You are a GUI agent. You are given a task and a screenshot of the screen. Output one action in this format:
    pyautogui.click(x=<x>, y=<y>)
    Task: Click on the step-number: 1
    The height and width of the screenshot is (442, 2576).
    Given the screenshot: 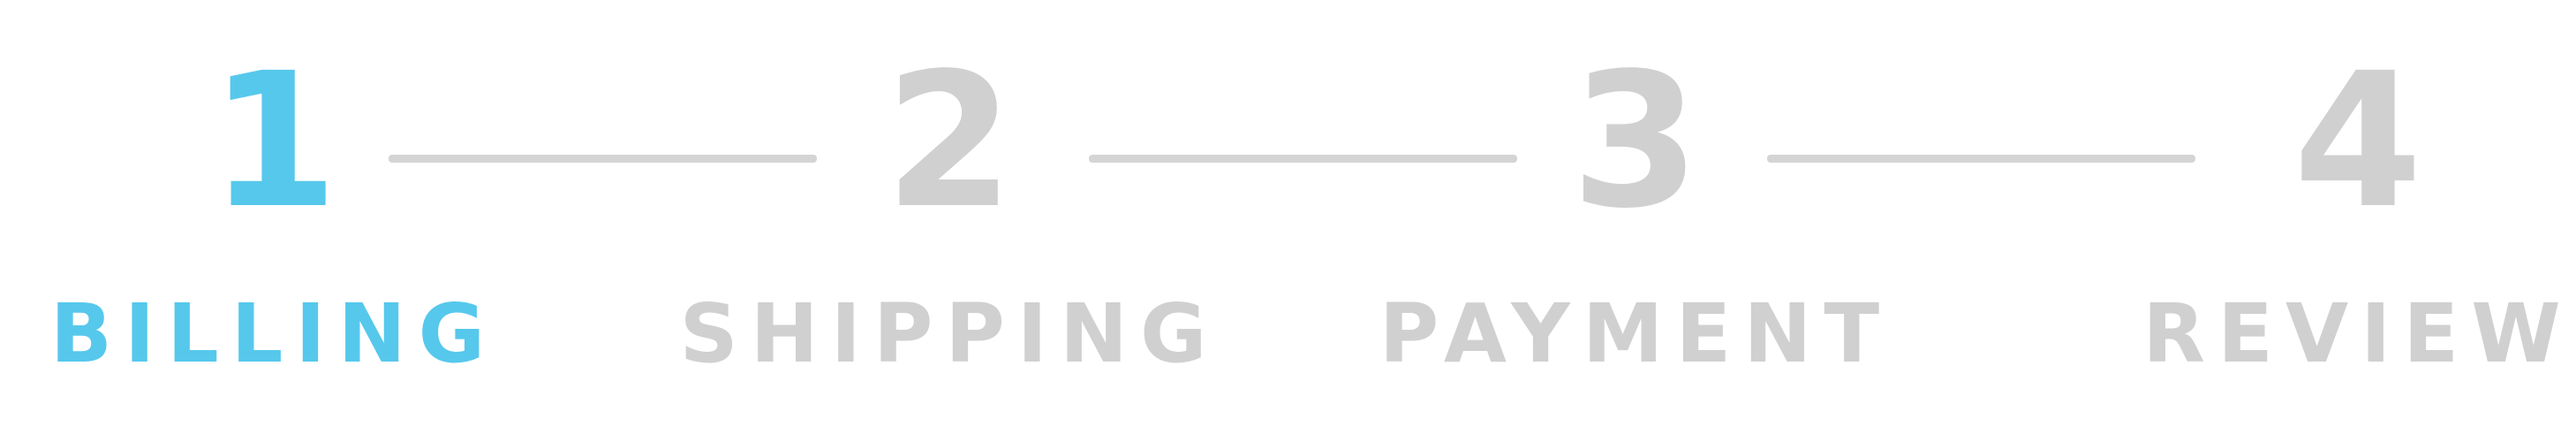 What is the action you would take?
    pyautogui.click(x=273, y=141)
    